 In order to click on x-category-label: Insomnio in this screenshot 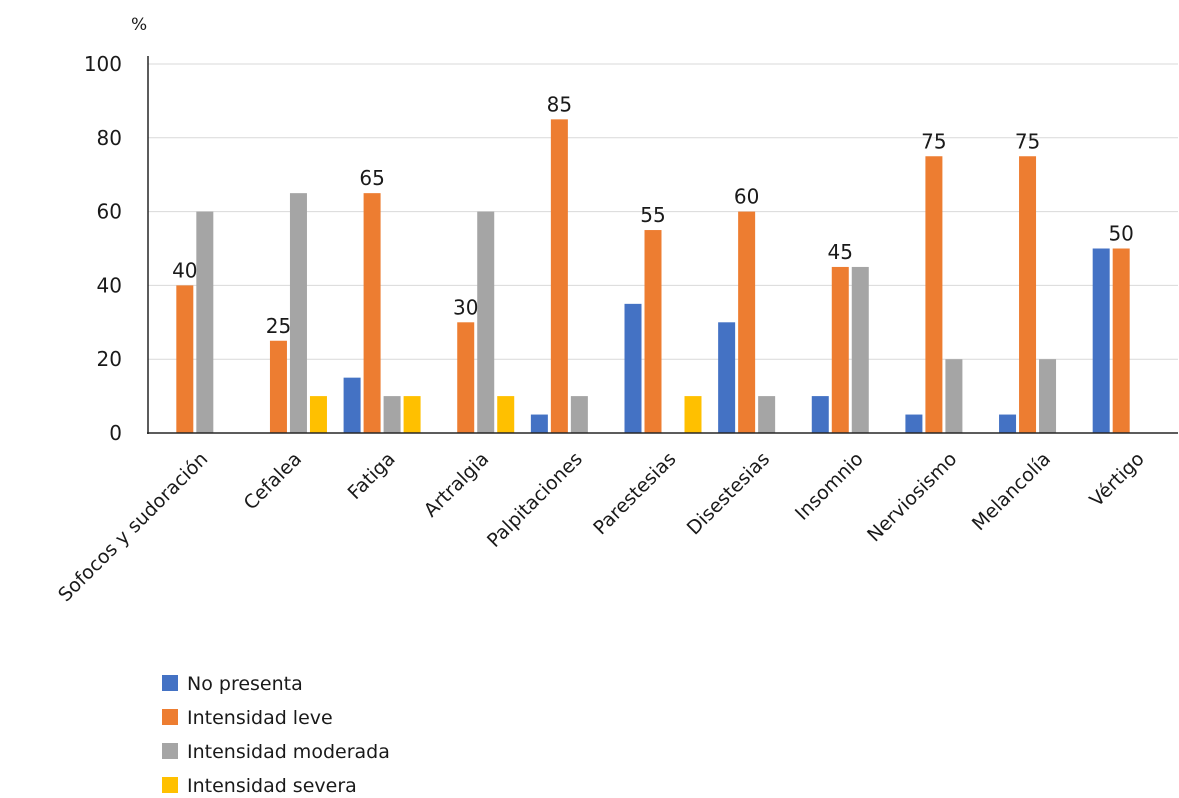, I will do `click(829, 486)`.